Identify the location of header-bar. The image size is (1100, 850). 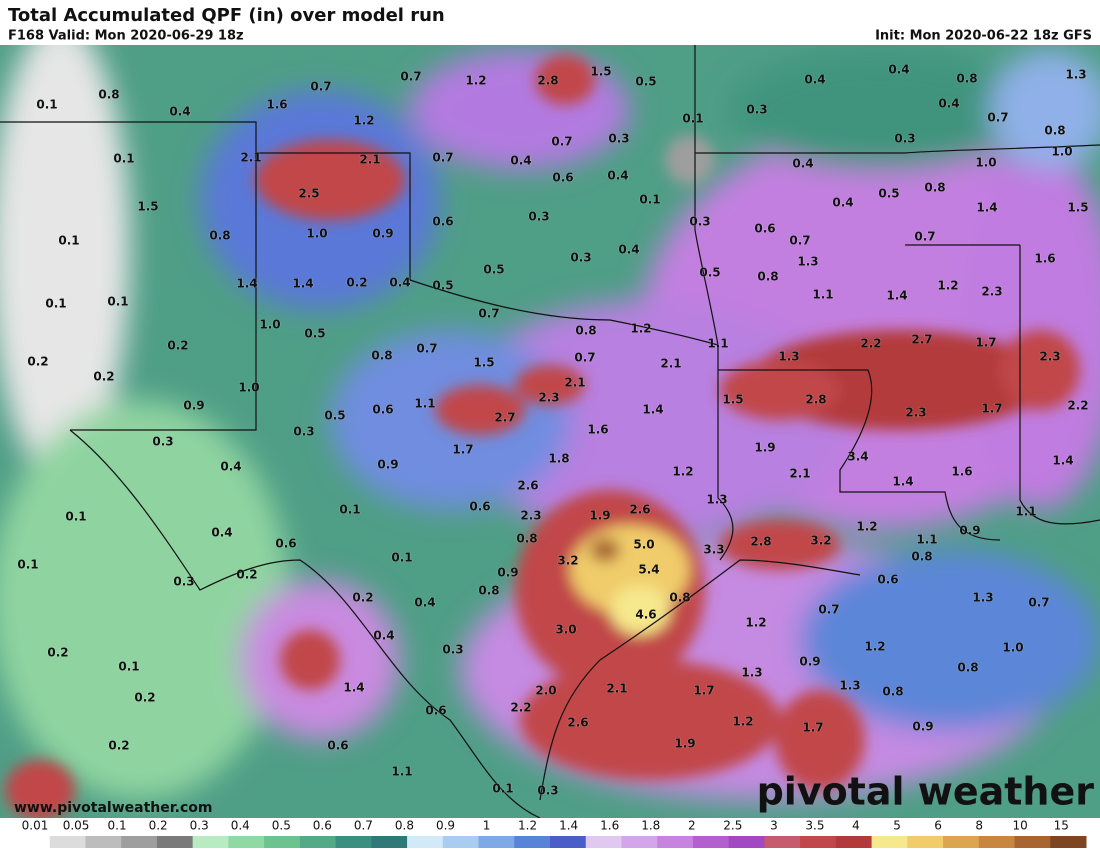
(550, 22).